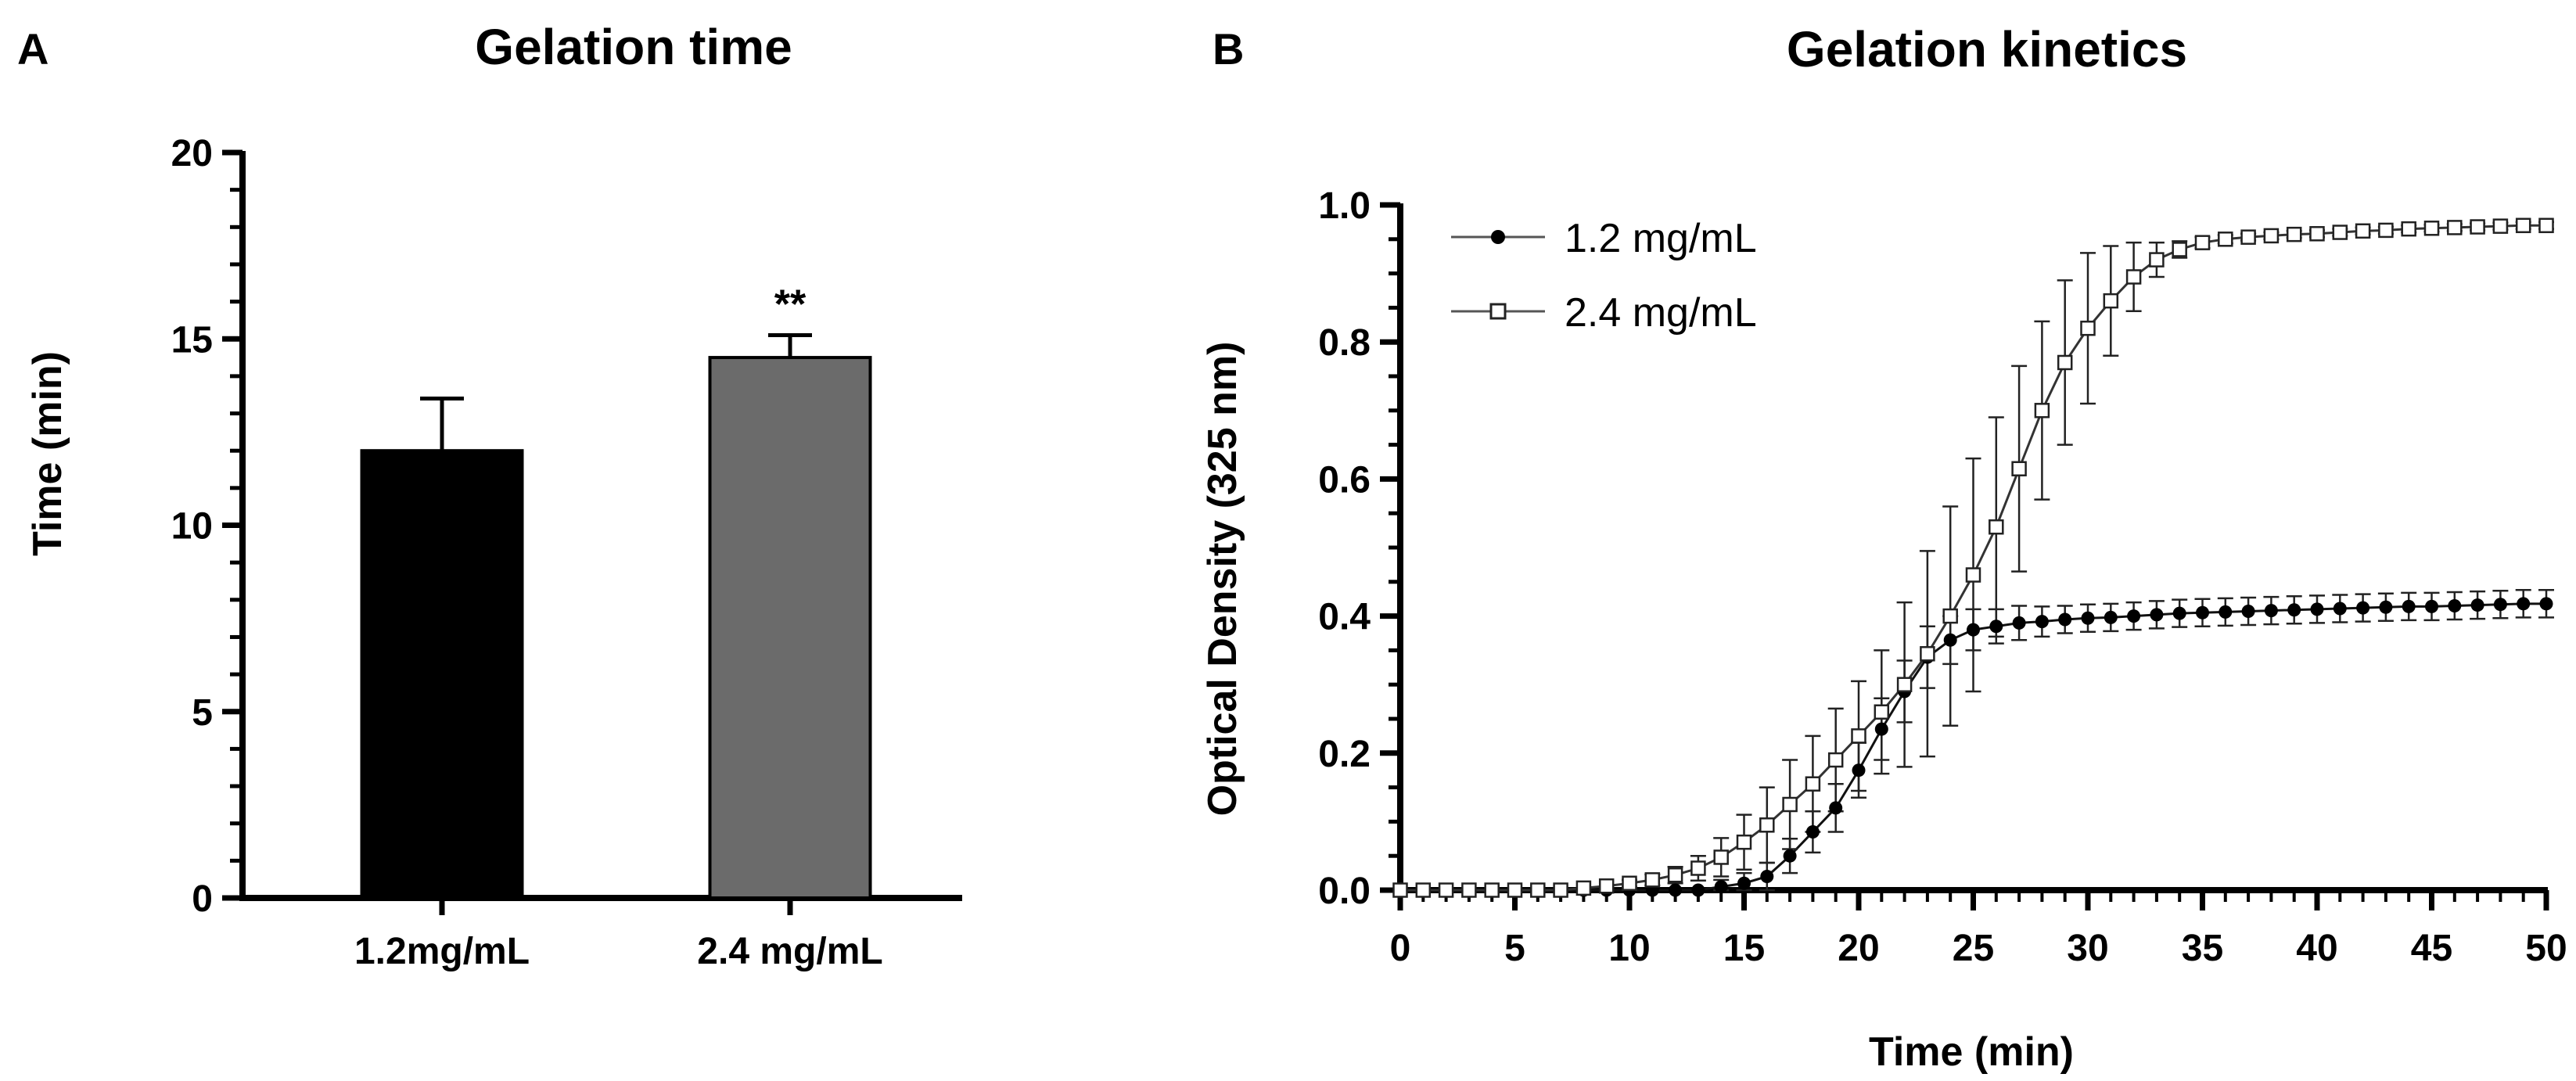  I want to click on panel-a-title: Gelation time, so click(633, 47).